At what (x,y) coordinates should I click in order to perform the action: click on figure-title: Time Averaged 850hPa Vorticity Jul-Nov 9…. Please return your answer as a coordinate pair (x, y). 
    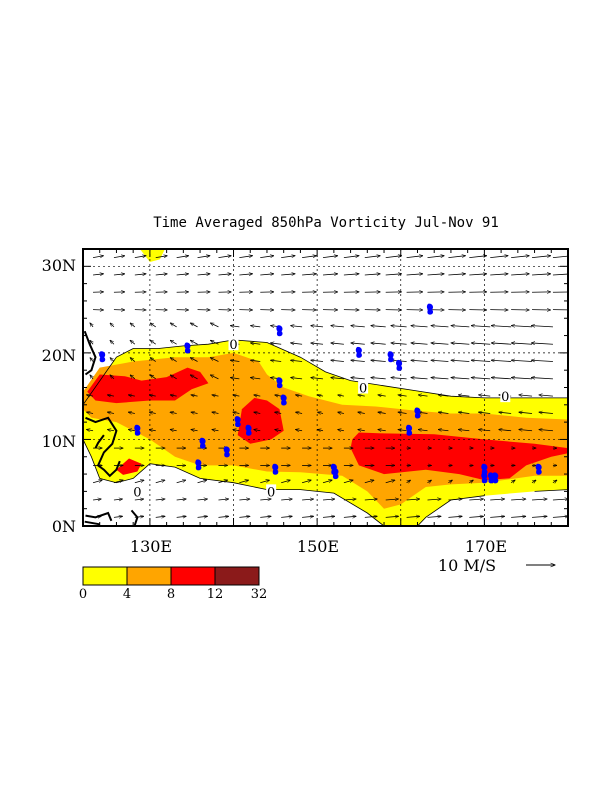
    Looking at the image, I should click on (326, 223).